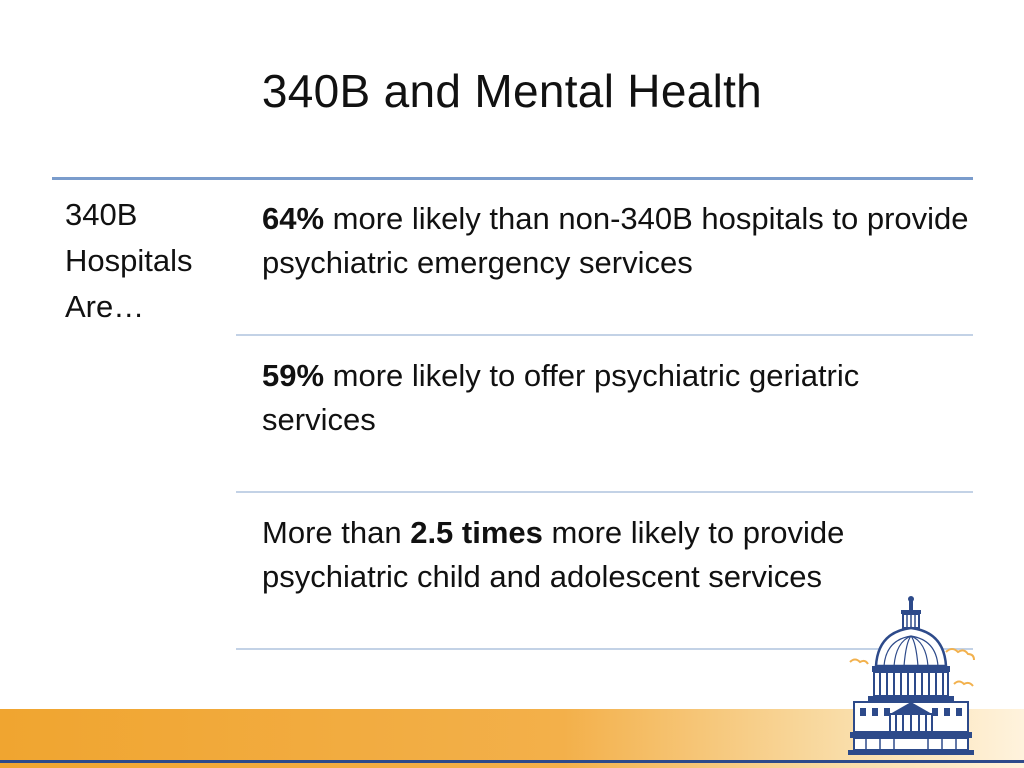 Image resolution: width=1024 pixels, height=768 pixels. I want to click on stat-highlight: 2.5 times, so click(476, 532).